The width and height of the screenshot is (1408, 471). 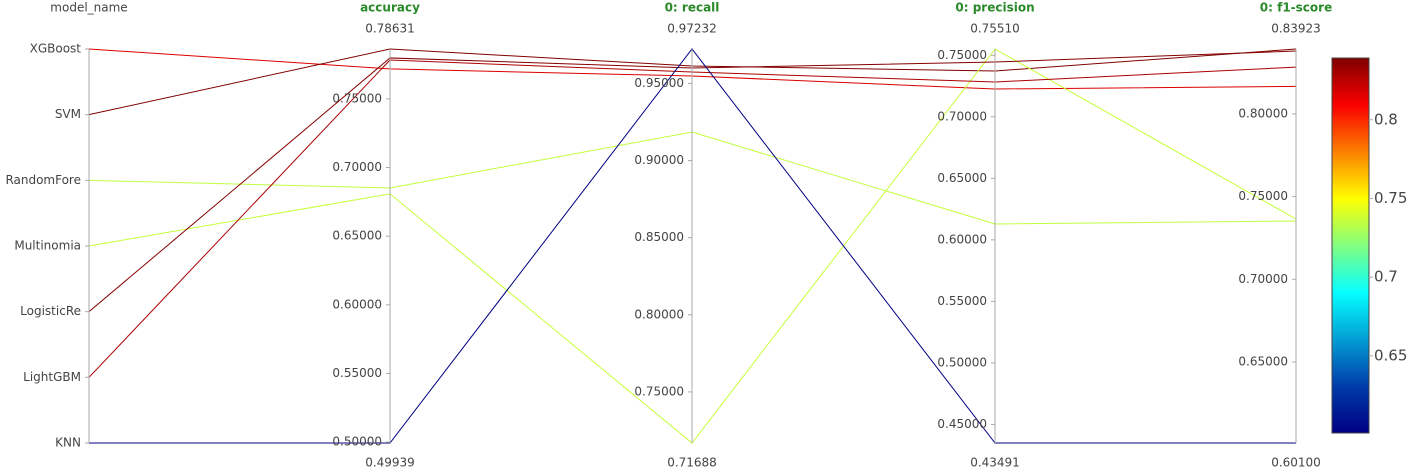 What do you see at coordinates (88, 8) in the screenshot?
I see `axis-title: model_name` at bounding box center [88, 8].